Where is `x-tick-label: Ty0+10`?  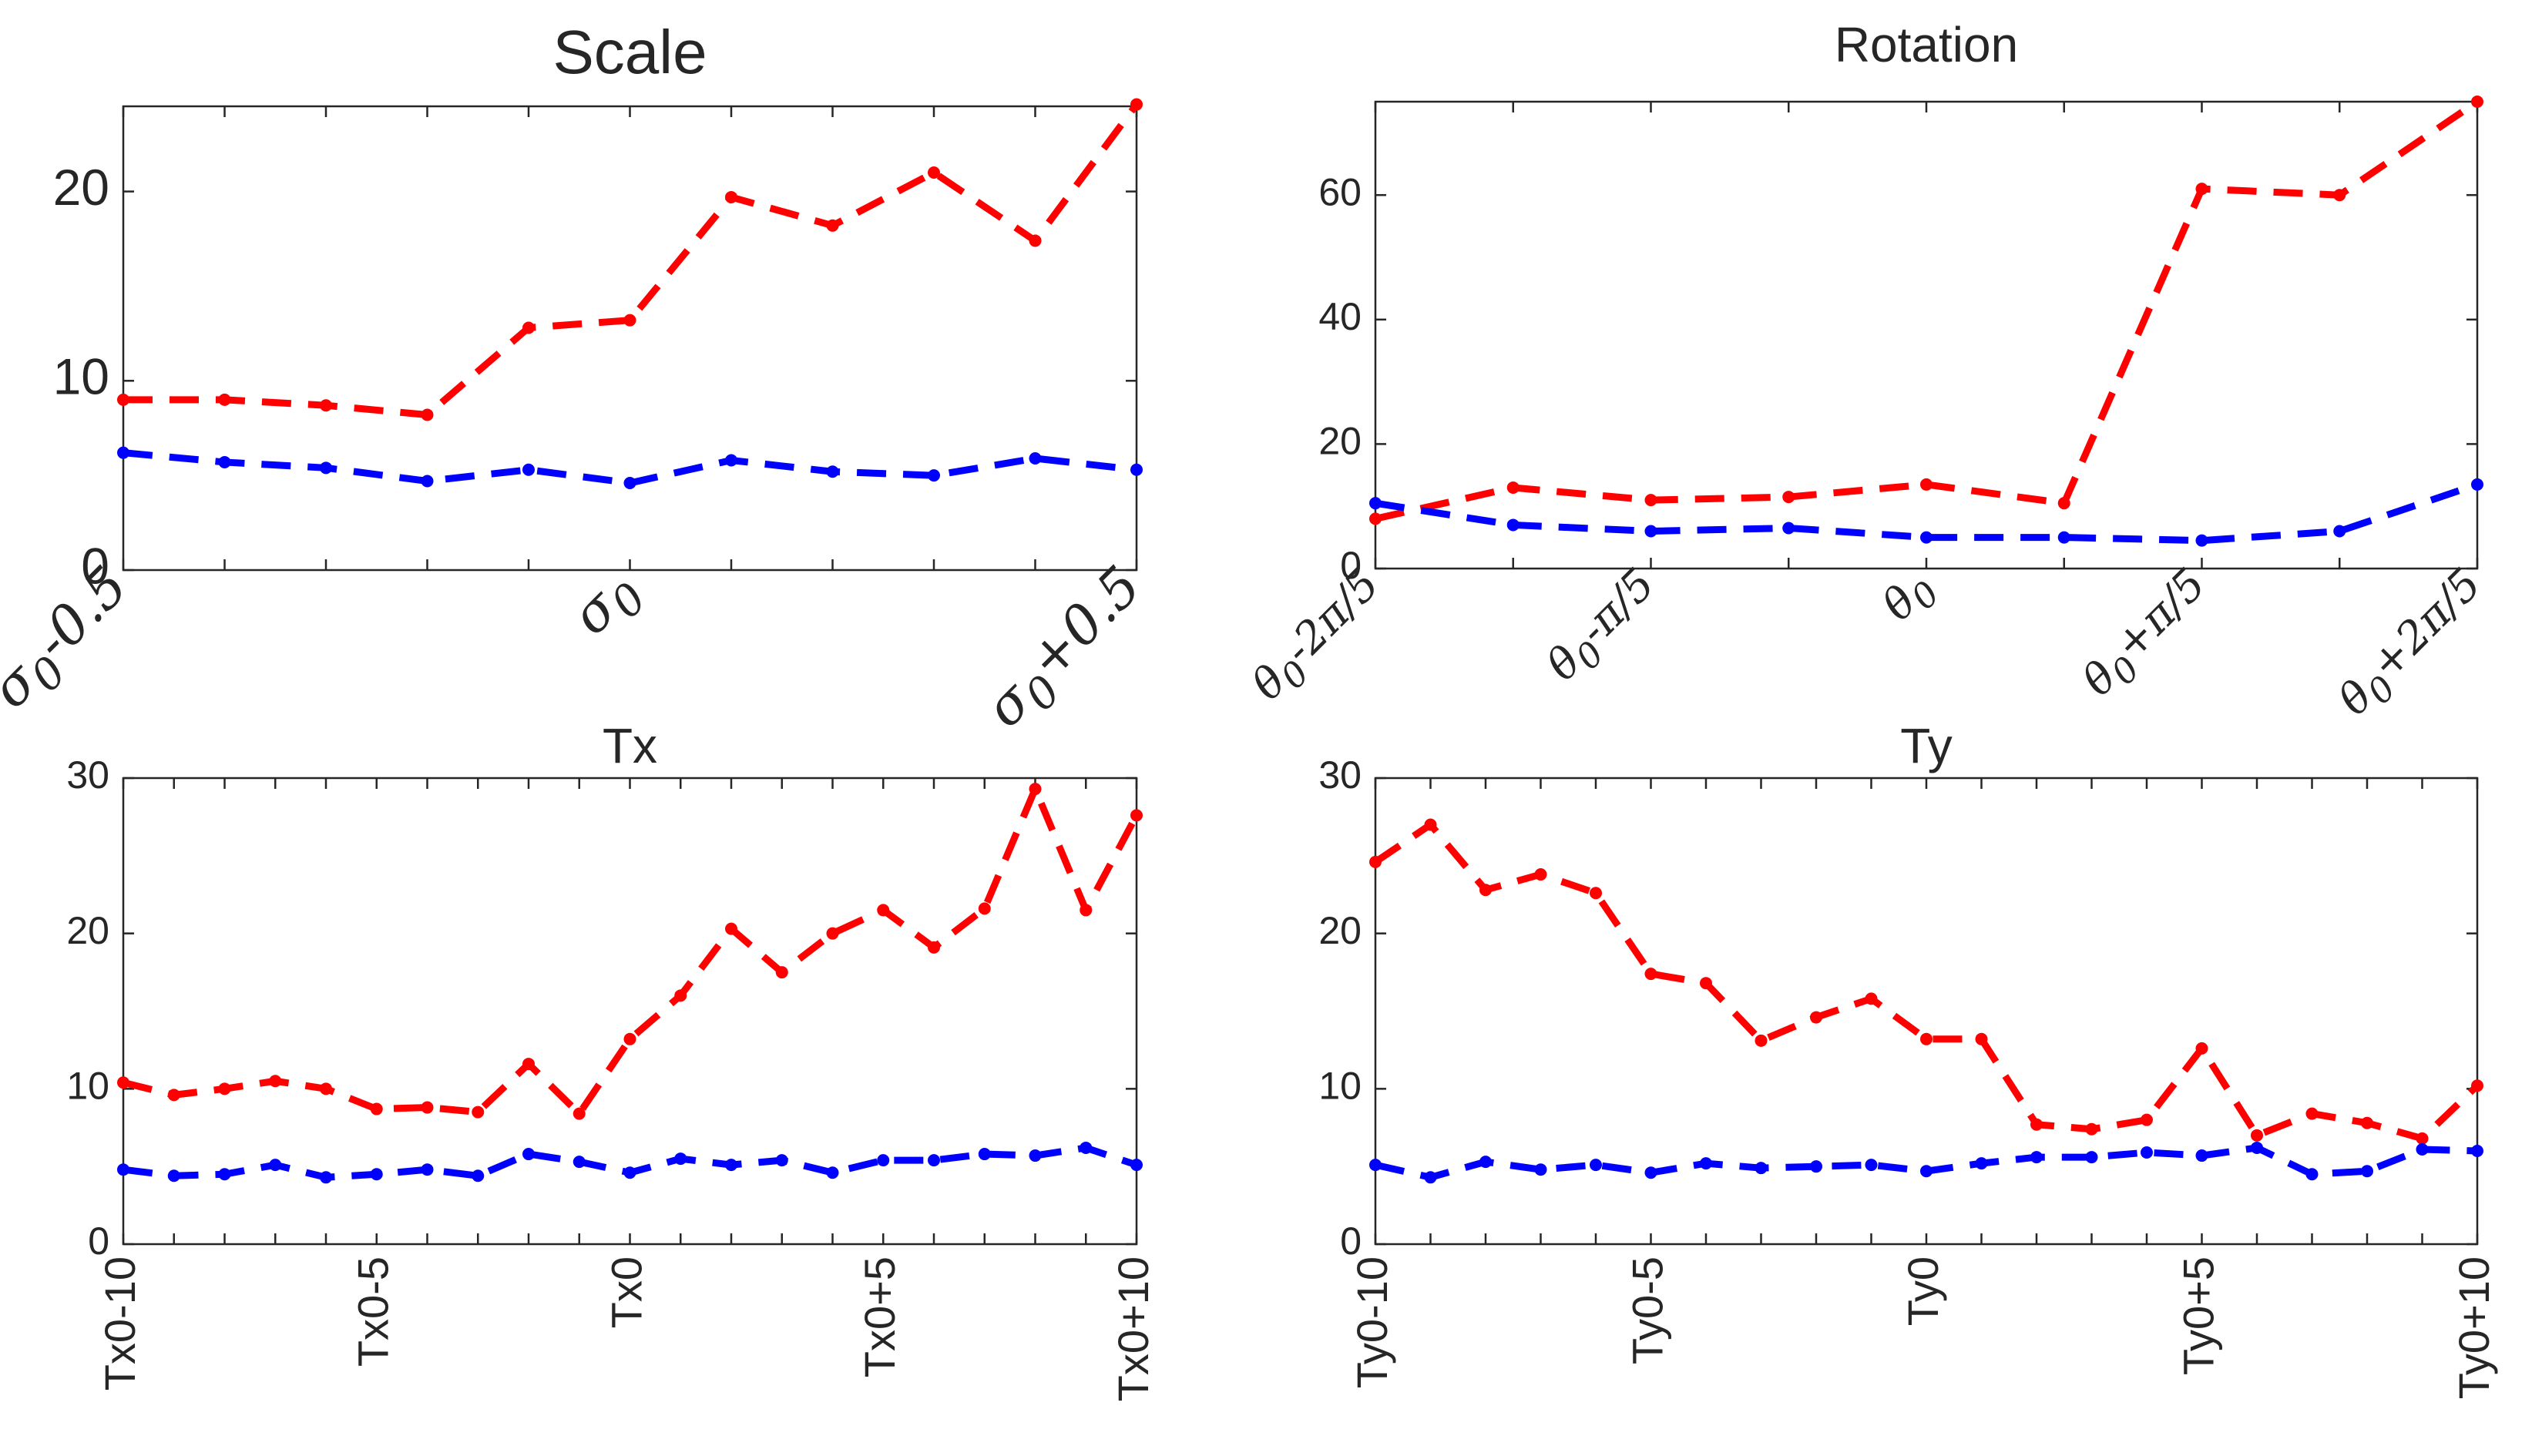
x-tick-label: Ty0+10 is located at coordinates (2474, 1327).